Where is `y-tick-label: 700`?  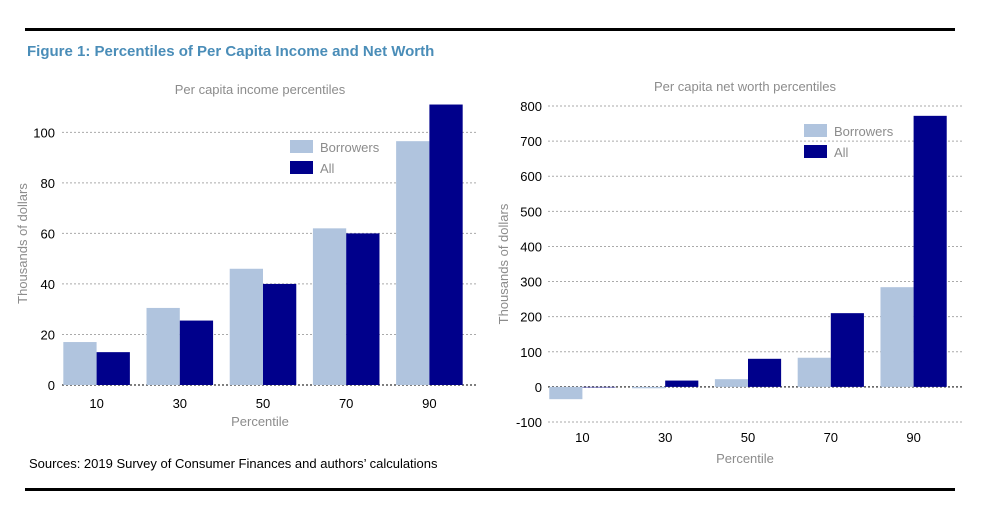 y-tick-label: 700 is located at coordinates (531, 141).